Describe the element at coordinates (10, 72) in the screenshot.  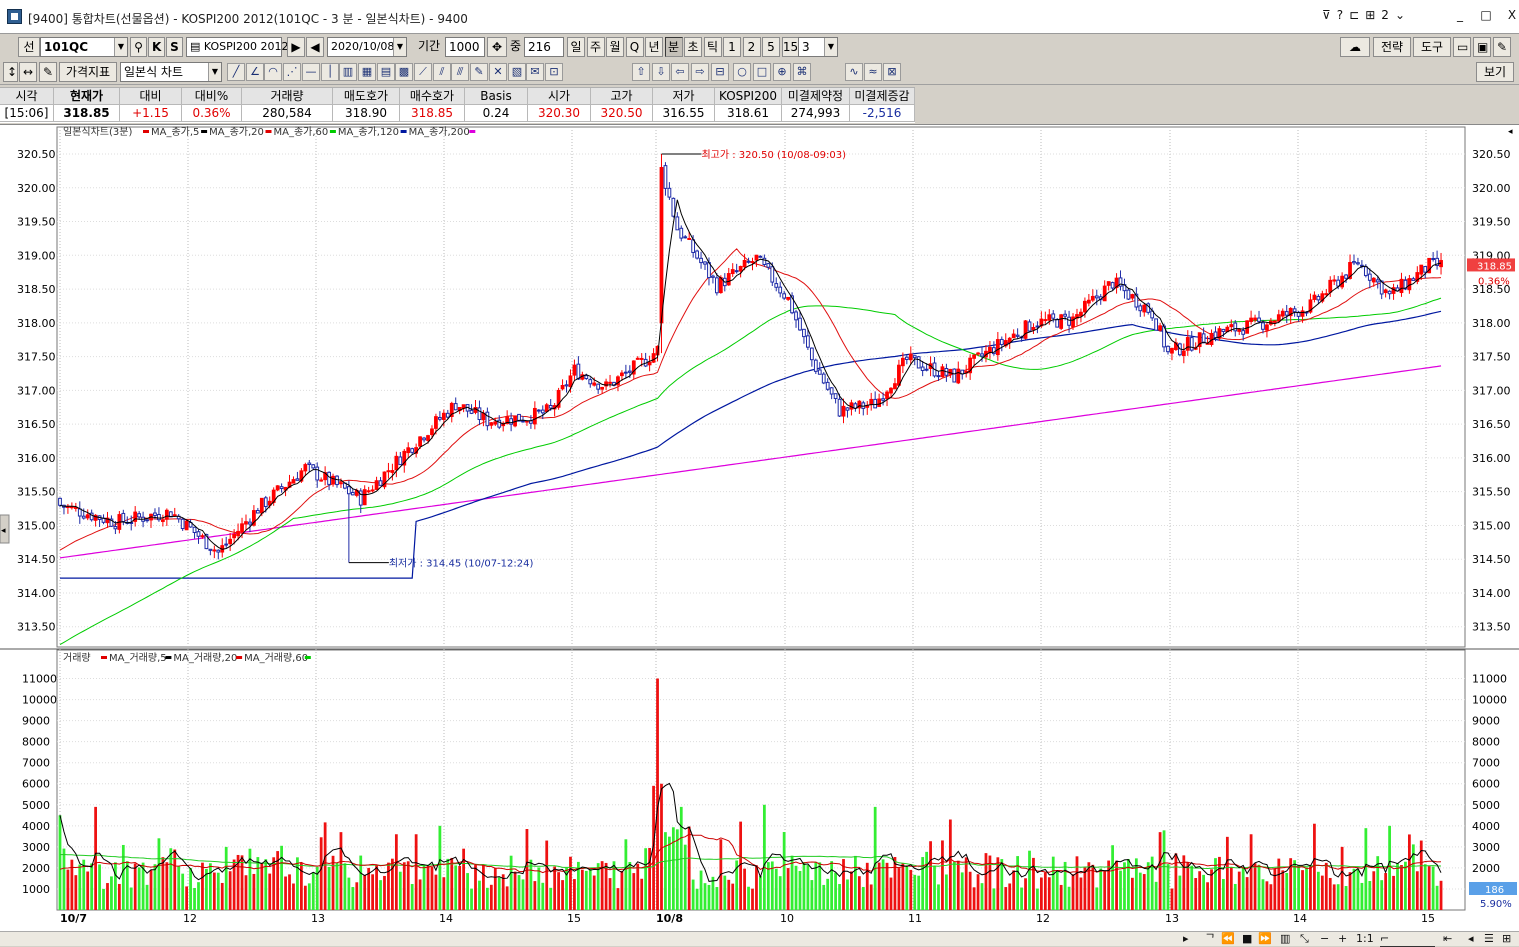
I see `arrow-updown-icon: ↕` at that location.